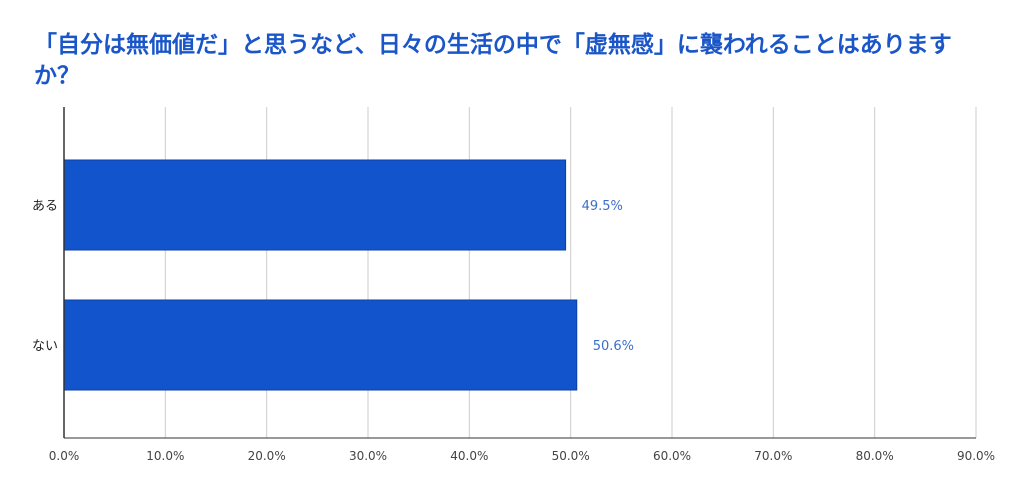 This screenshot has height=495, width=1024. Describe the element at coordinates (602, 206) in the screenshot. I see `data-label: 49.5%` at that location.